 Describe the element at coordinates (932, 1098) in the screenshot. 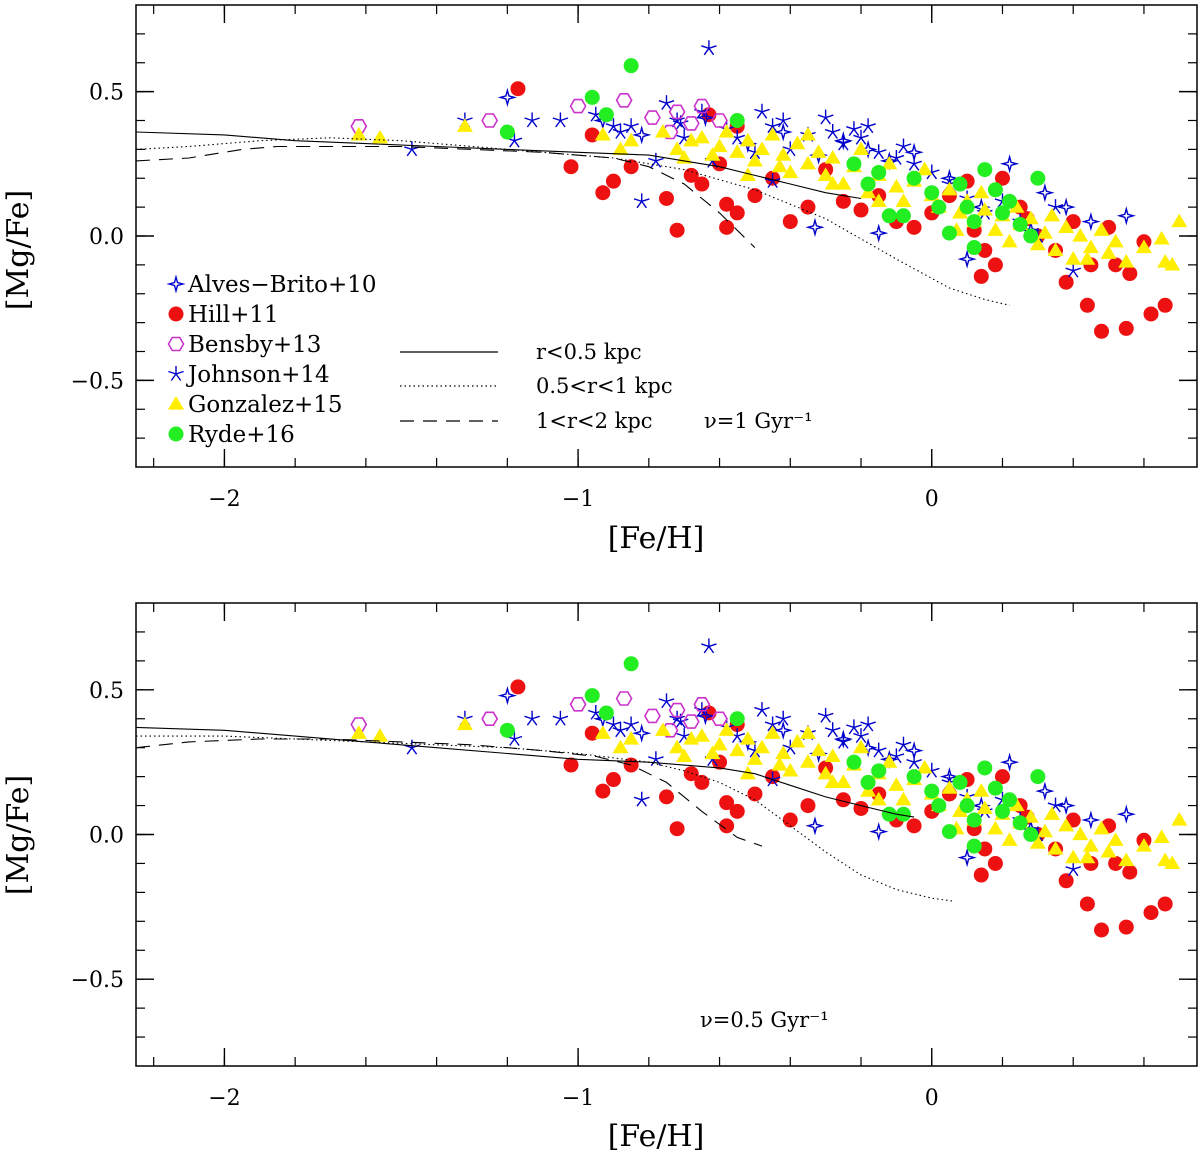

I see `bottom-x-tick-label: 0` at that location.